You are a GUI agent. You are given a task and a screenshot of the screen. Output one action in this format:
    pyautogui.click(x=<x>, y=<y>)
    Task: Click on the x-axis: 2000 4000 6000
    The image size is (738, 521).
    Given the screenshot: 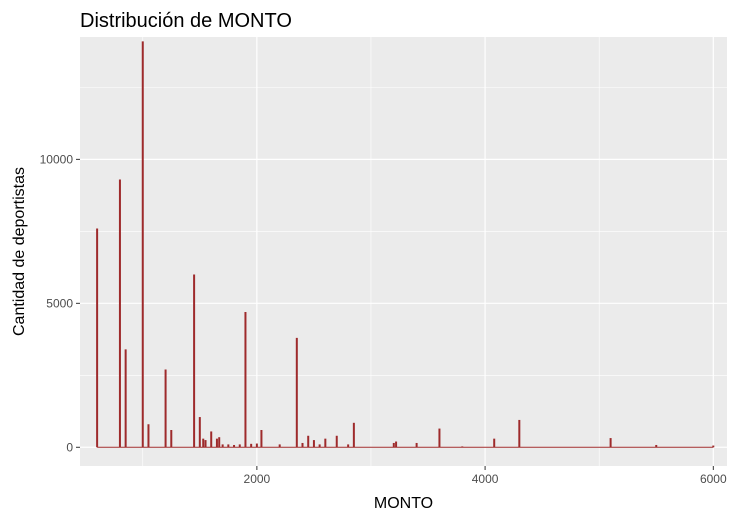 What is the action you would take?
    pyautogui.click(x=485, y=476)
    